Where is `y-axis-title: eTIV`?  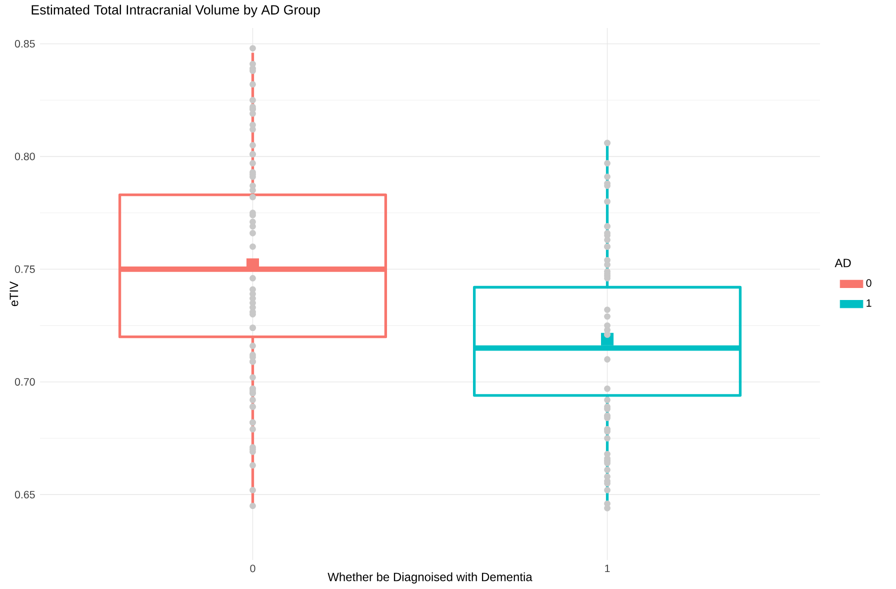
y-axis-title: eTIV is located at coordinates (14, 293).